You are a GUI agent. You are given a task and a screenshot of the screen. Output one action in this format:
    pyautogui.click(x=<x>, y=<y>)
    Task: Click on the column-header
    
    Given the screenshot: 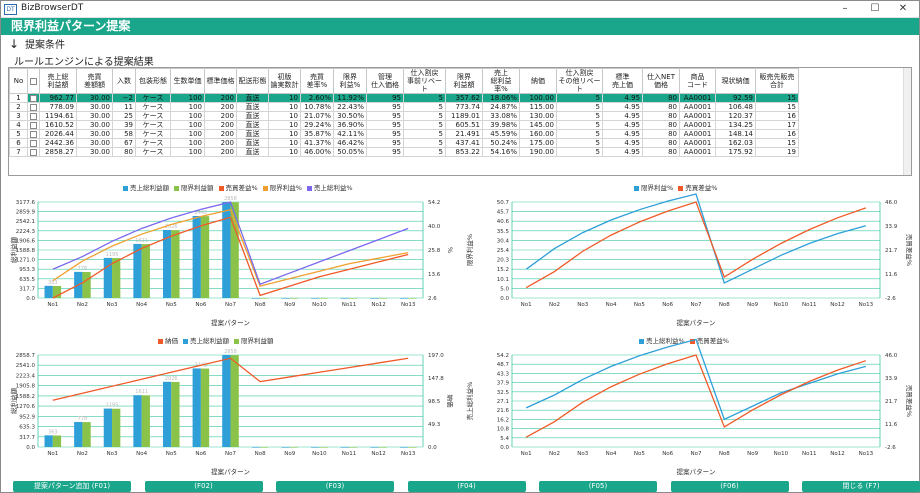 What is the action you would take?
    pyautogui.click(x=33, y=81)
    